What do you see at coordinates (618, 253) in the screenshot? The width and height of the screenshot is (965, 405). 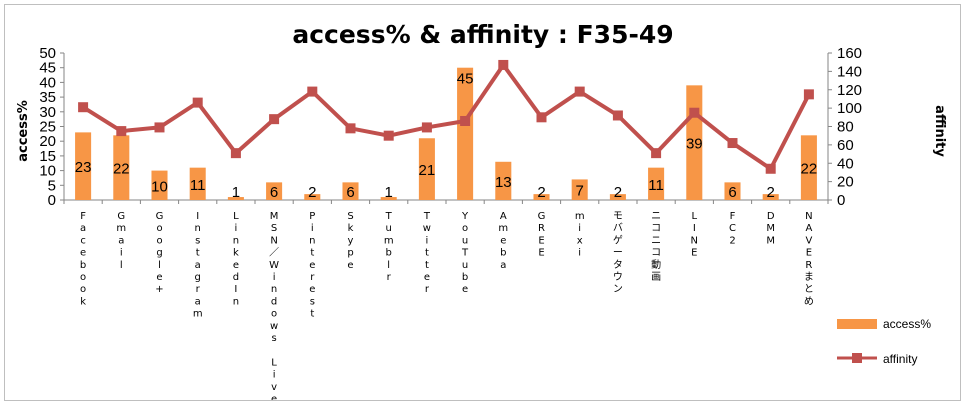 I see `x-category-label: モバゲータウン` at bounding box center [618, 253].